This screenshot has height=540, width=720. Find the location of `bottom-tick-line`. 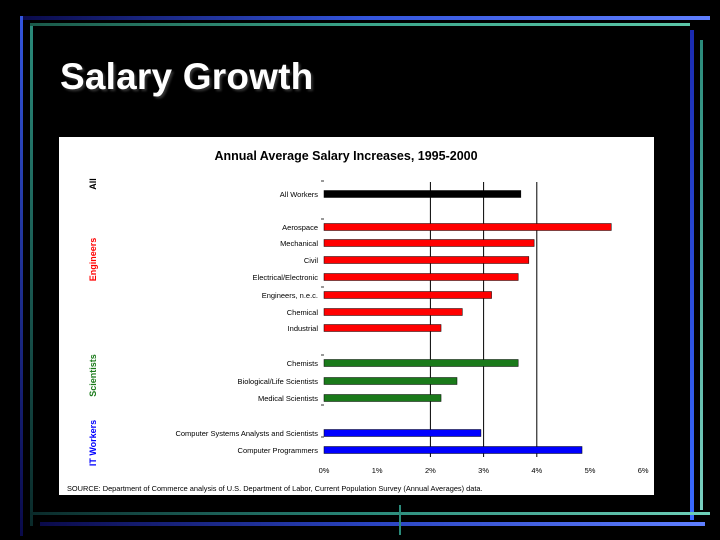

bottom-tick-line is located at coordinates (400, 520).